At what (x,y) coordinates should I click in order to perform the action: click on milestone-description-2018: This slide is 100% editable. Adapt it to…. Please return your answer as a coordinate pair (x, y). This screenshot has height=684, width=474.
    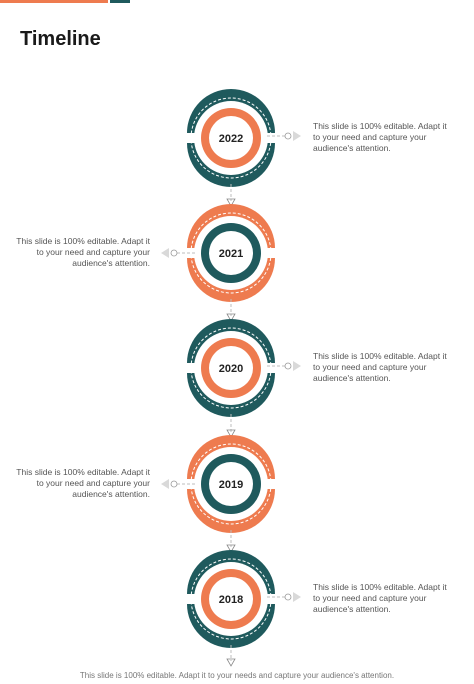
    Looking at the image, I should click on (380, 598).